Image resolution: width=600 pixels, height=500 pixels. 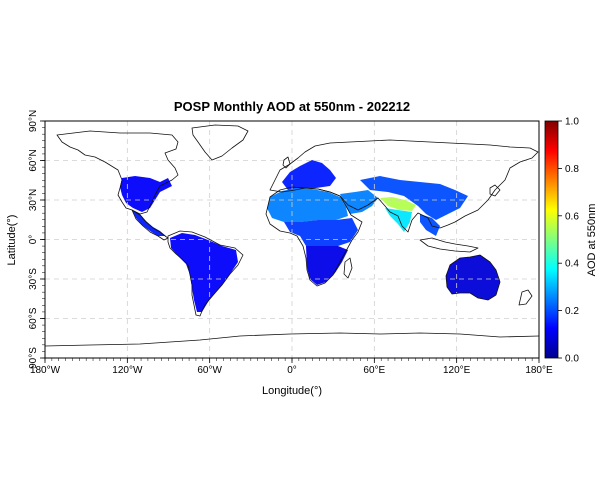 I want to click on aod-region-india, so click(x=398, y=220).